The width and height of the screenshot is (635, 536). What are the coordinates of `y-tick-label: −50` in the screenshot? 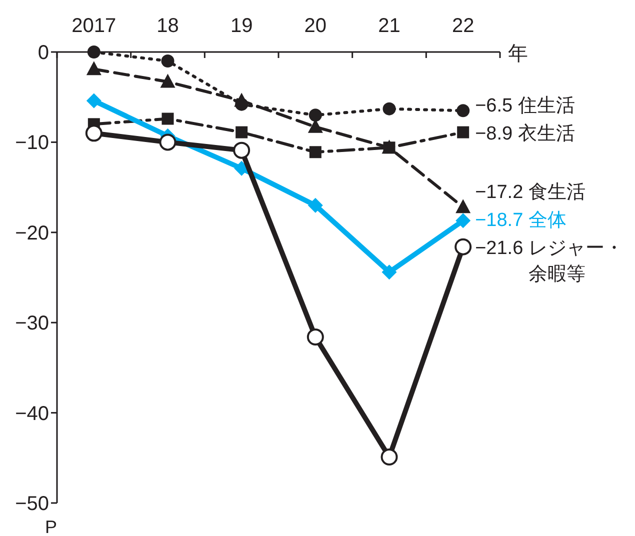 It's located at (32, 504).